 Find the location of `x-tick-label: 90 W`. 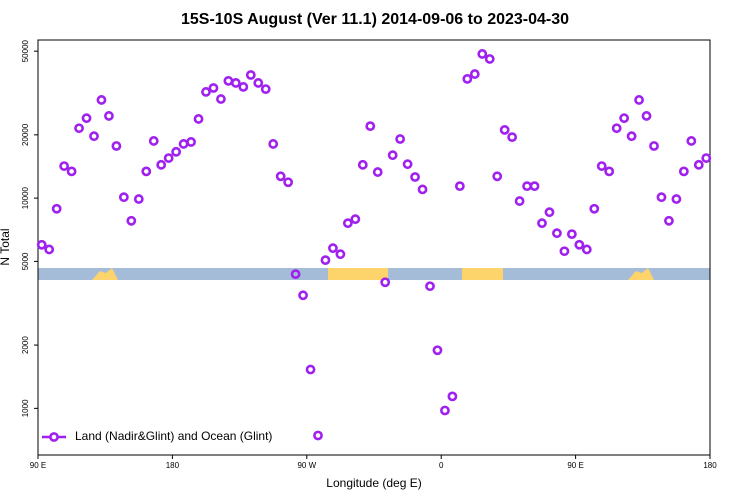

x-tick-label: 90 W is located at coordinates (306, 465).